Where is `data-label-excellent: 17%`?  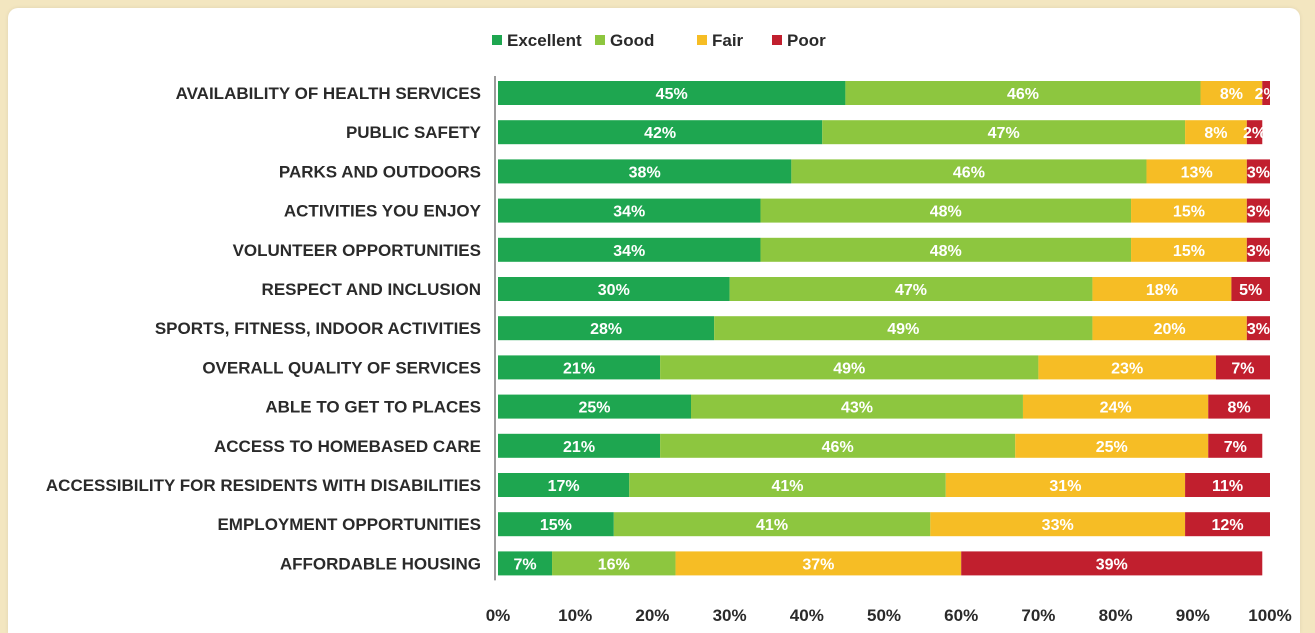
data-label-excellent: 17% is located at coordinates (564, 486).